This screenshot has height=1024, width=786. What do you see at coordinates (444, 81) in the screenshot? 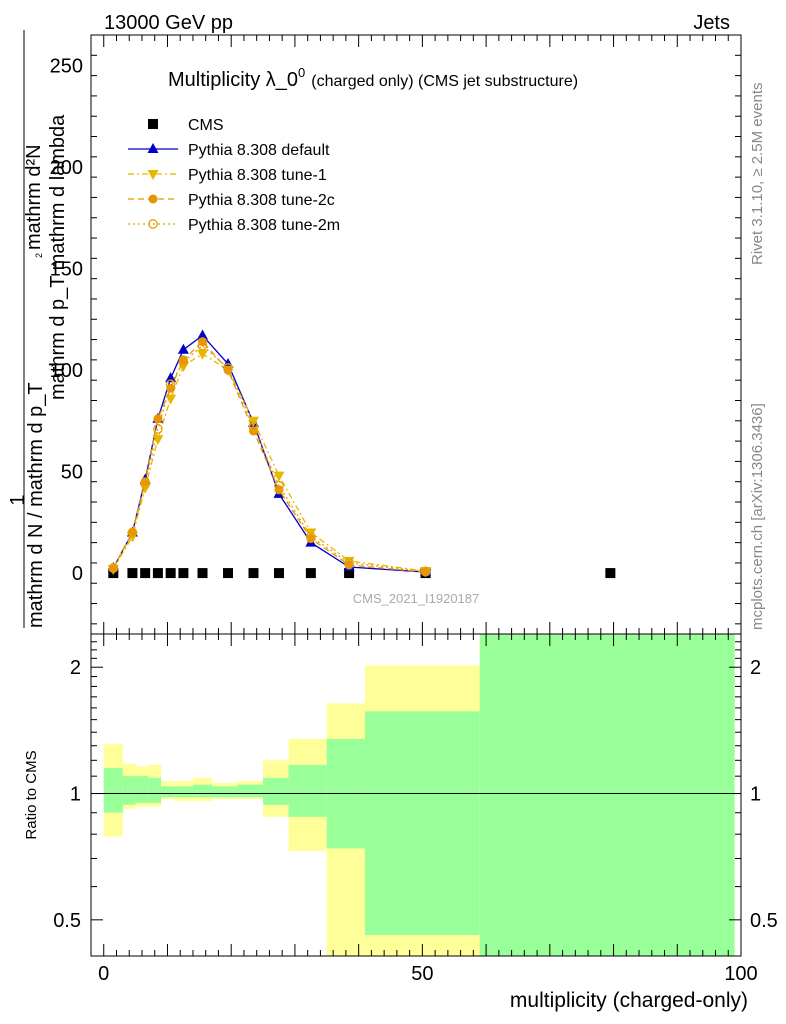
I see `main-title-tail: (charged only) (CMS jet substructure)` at bounding box center [444, 81].